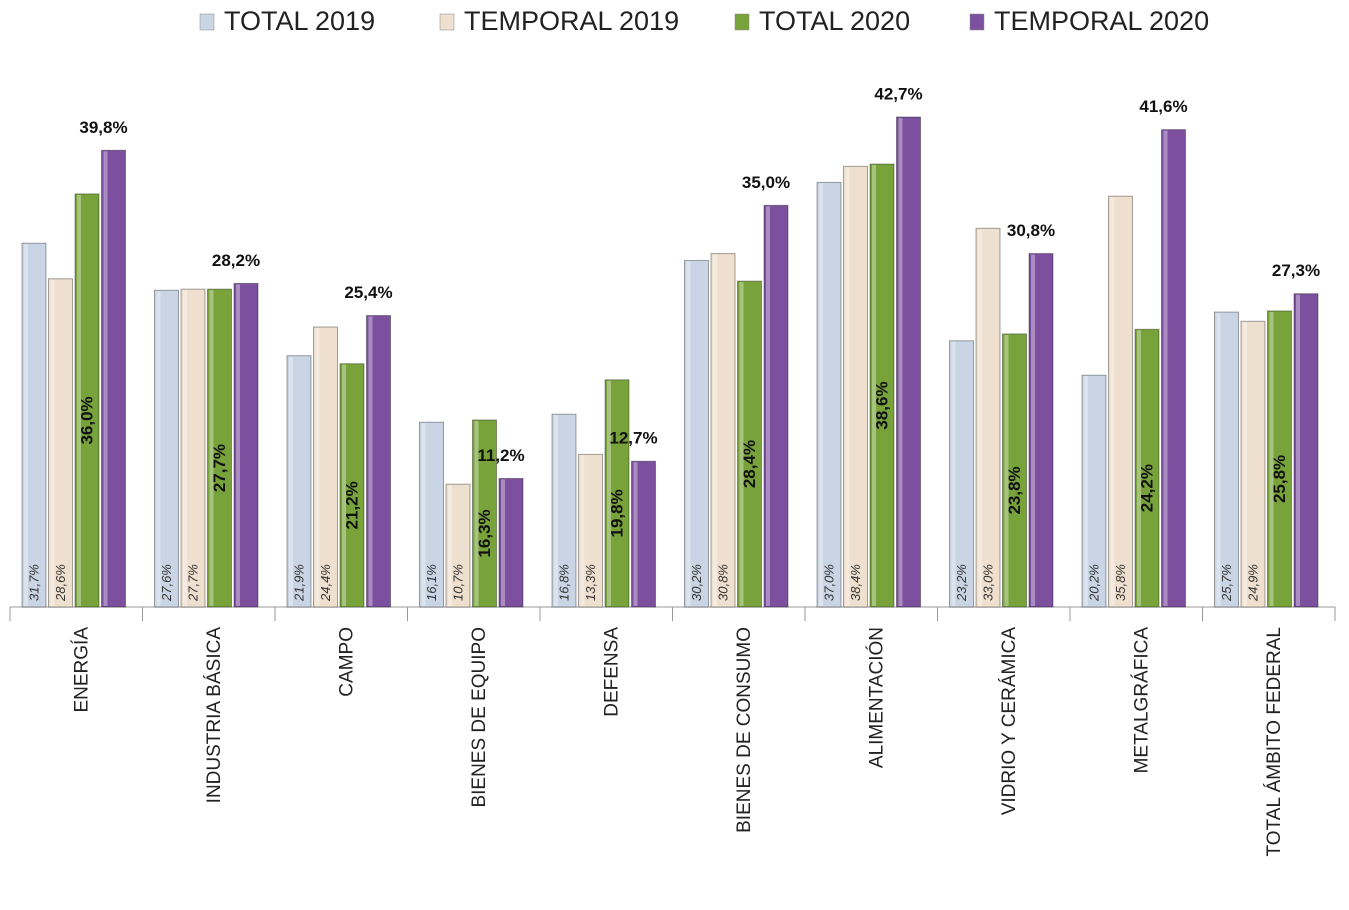 Image resolution: width=1349 pixels, height=910 pixels. What do you see at coordinates (749, 464) in the screenshot?
I see `value-label: 28,4%` at bounding box center [749, 464].